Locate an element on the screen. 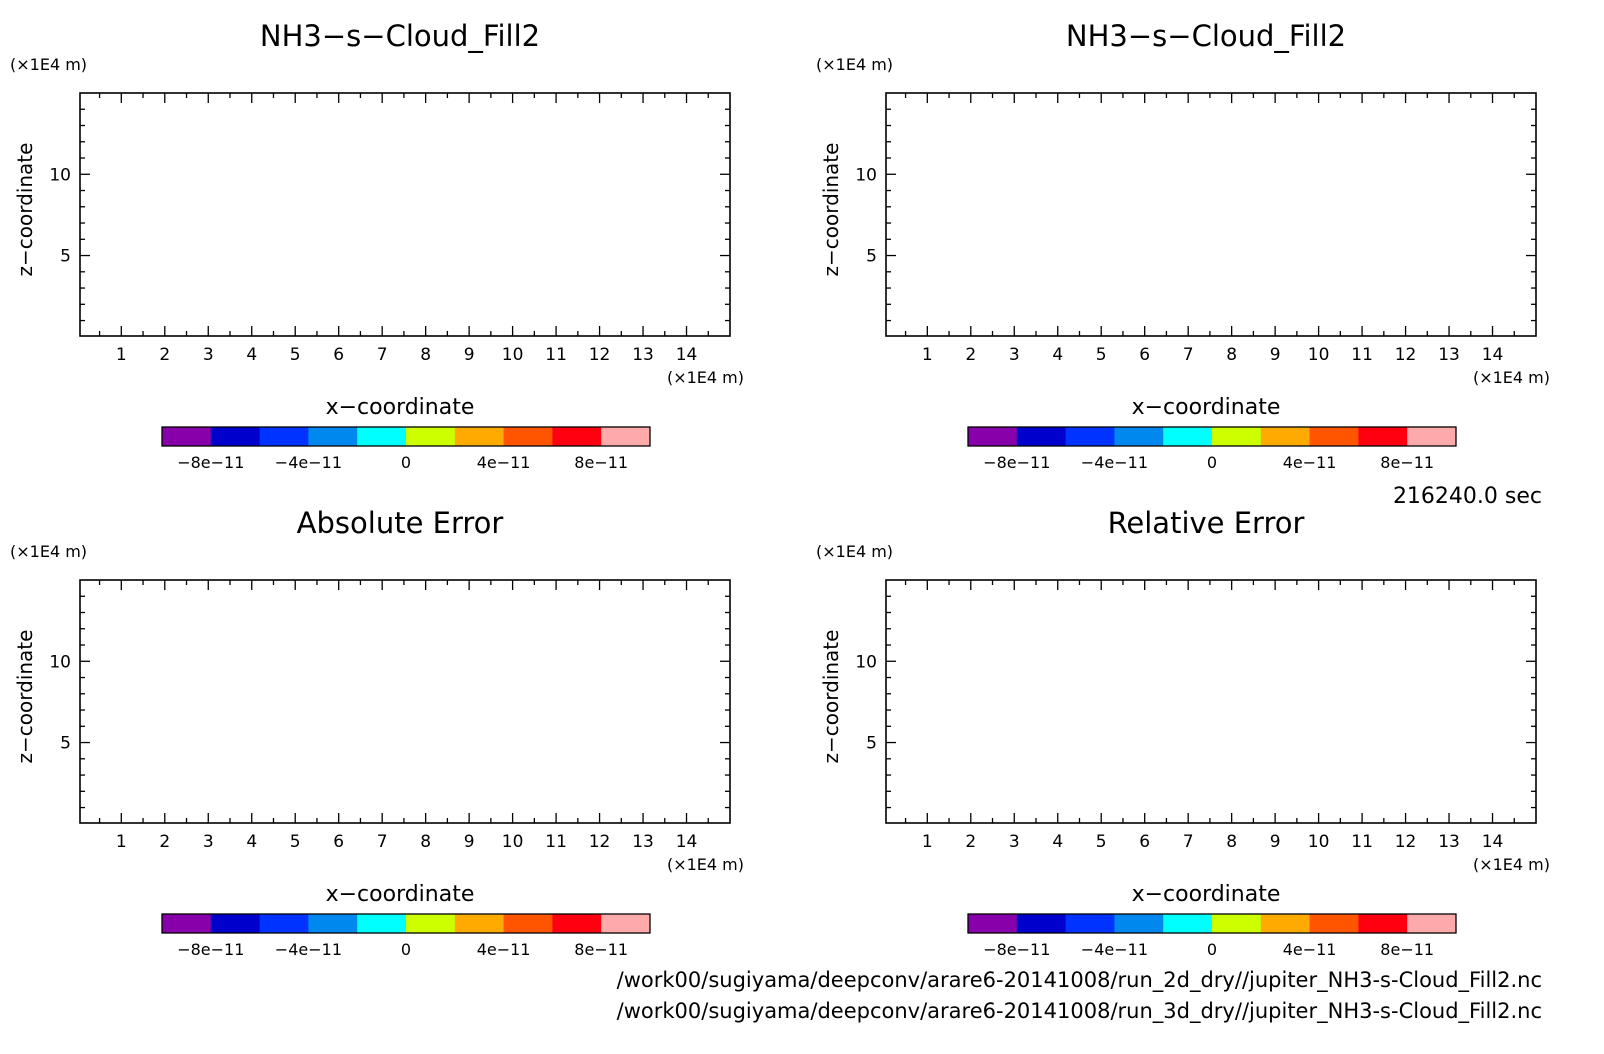 The height and width of the screenshot is (1054, 1604). chart-title: Absolute Error is located at coordinates (400, 523).